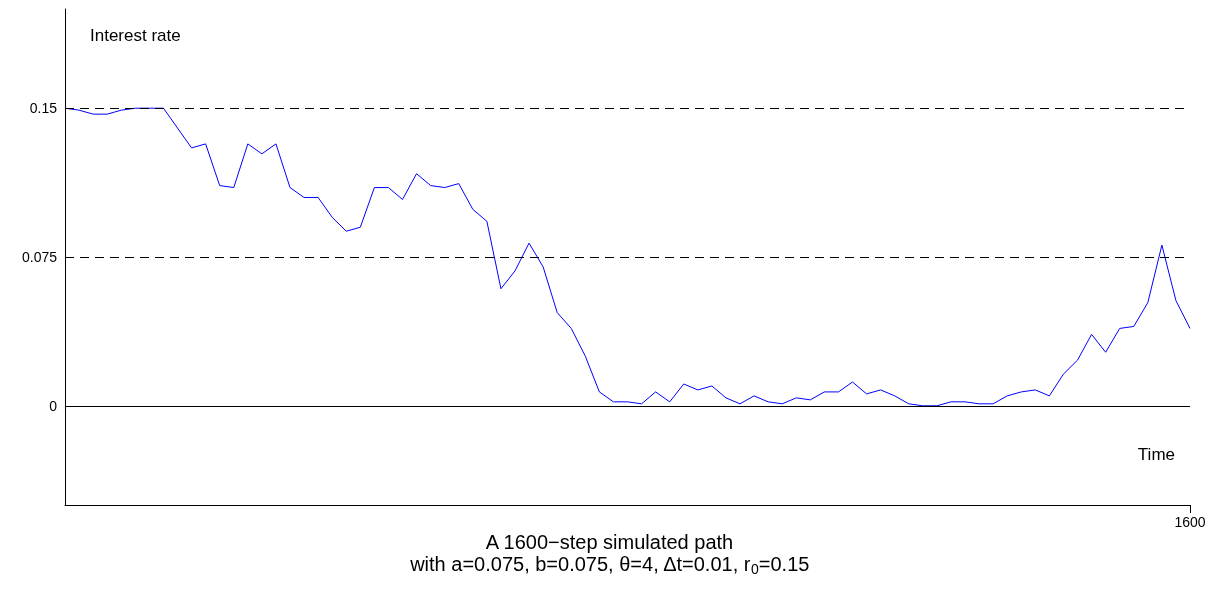 This screenshot has height=596, width=1219. Describe the element at coordinates (39, 257) in the screenshot. I see `y-tick-label: 0.075` at that location.